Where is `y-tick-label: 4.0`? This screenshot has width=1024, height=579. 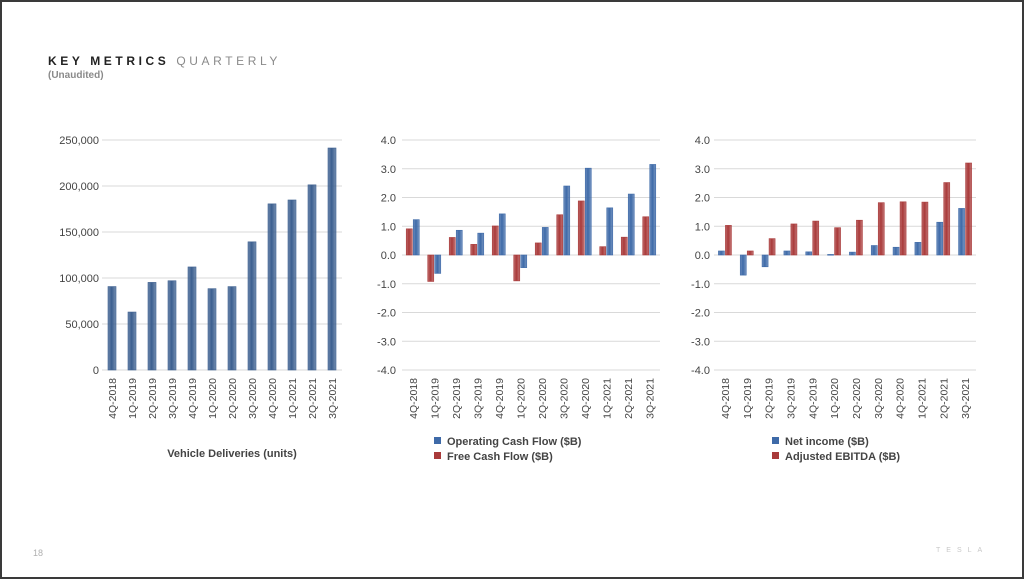
y-tick-label: 4.0 is located at coordinates (388, 141).